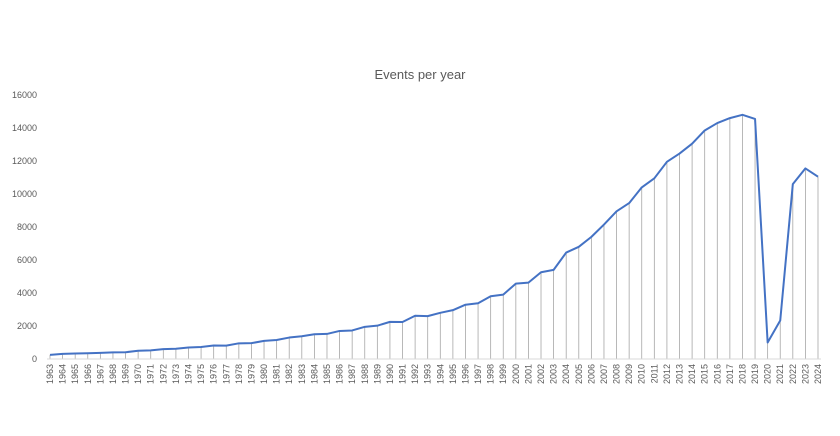  Describe the element at coordinates (579, 374) in the screenshot. I see `x-tick-label: 2005` at that location.